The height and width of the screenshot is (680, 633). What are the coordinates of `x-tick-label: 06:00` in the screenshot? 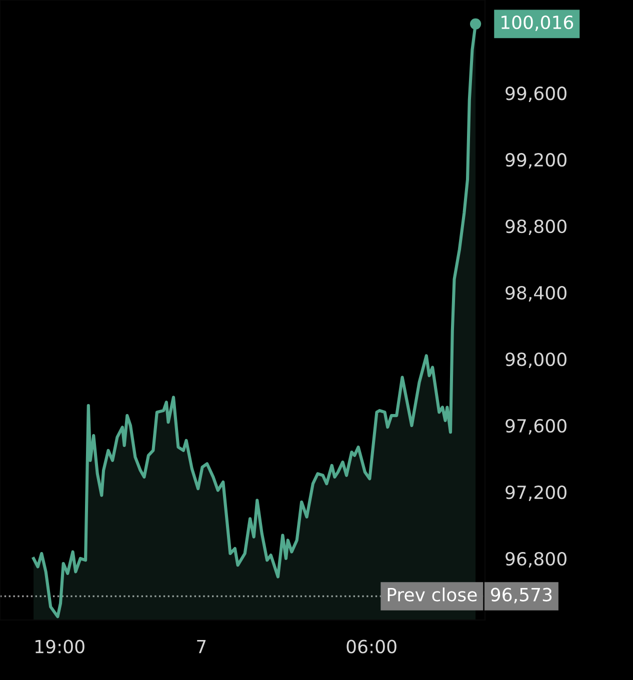 It's located at (371, 647).